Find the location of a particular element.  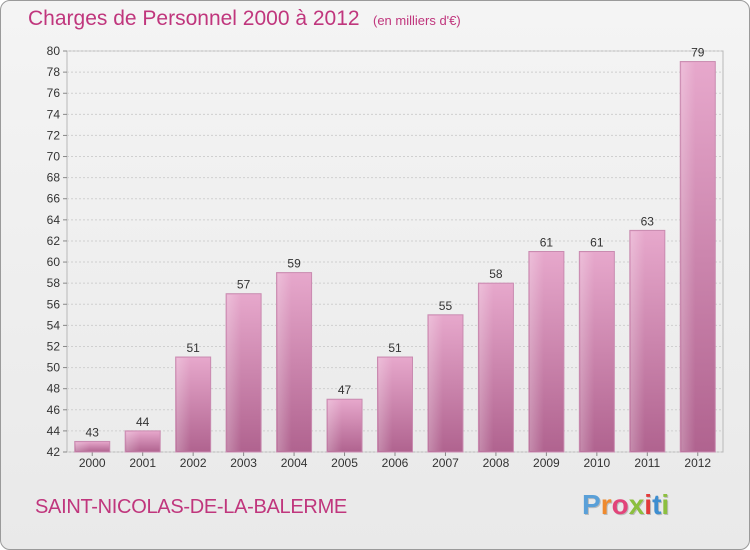

data-label-2006: 51 is located at coordinates (395, 348).